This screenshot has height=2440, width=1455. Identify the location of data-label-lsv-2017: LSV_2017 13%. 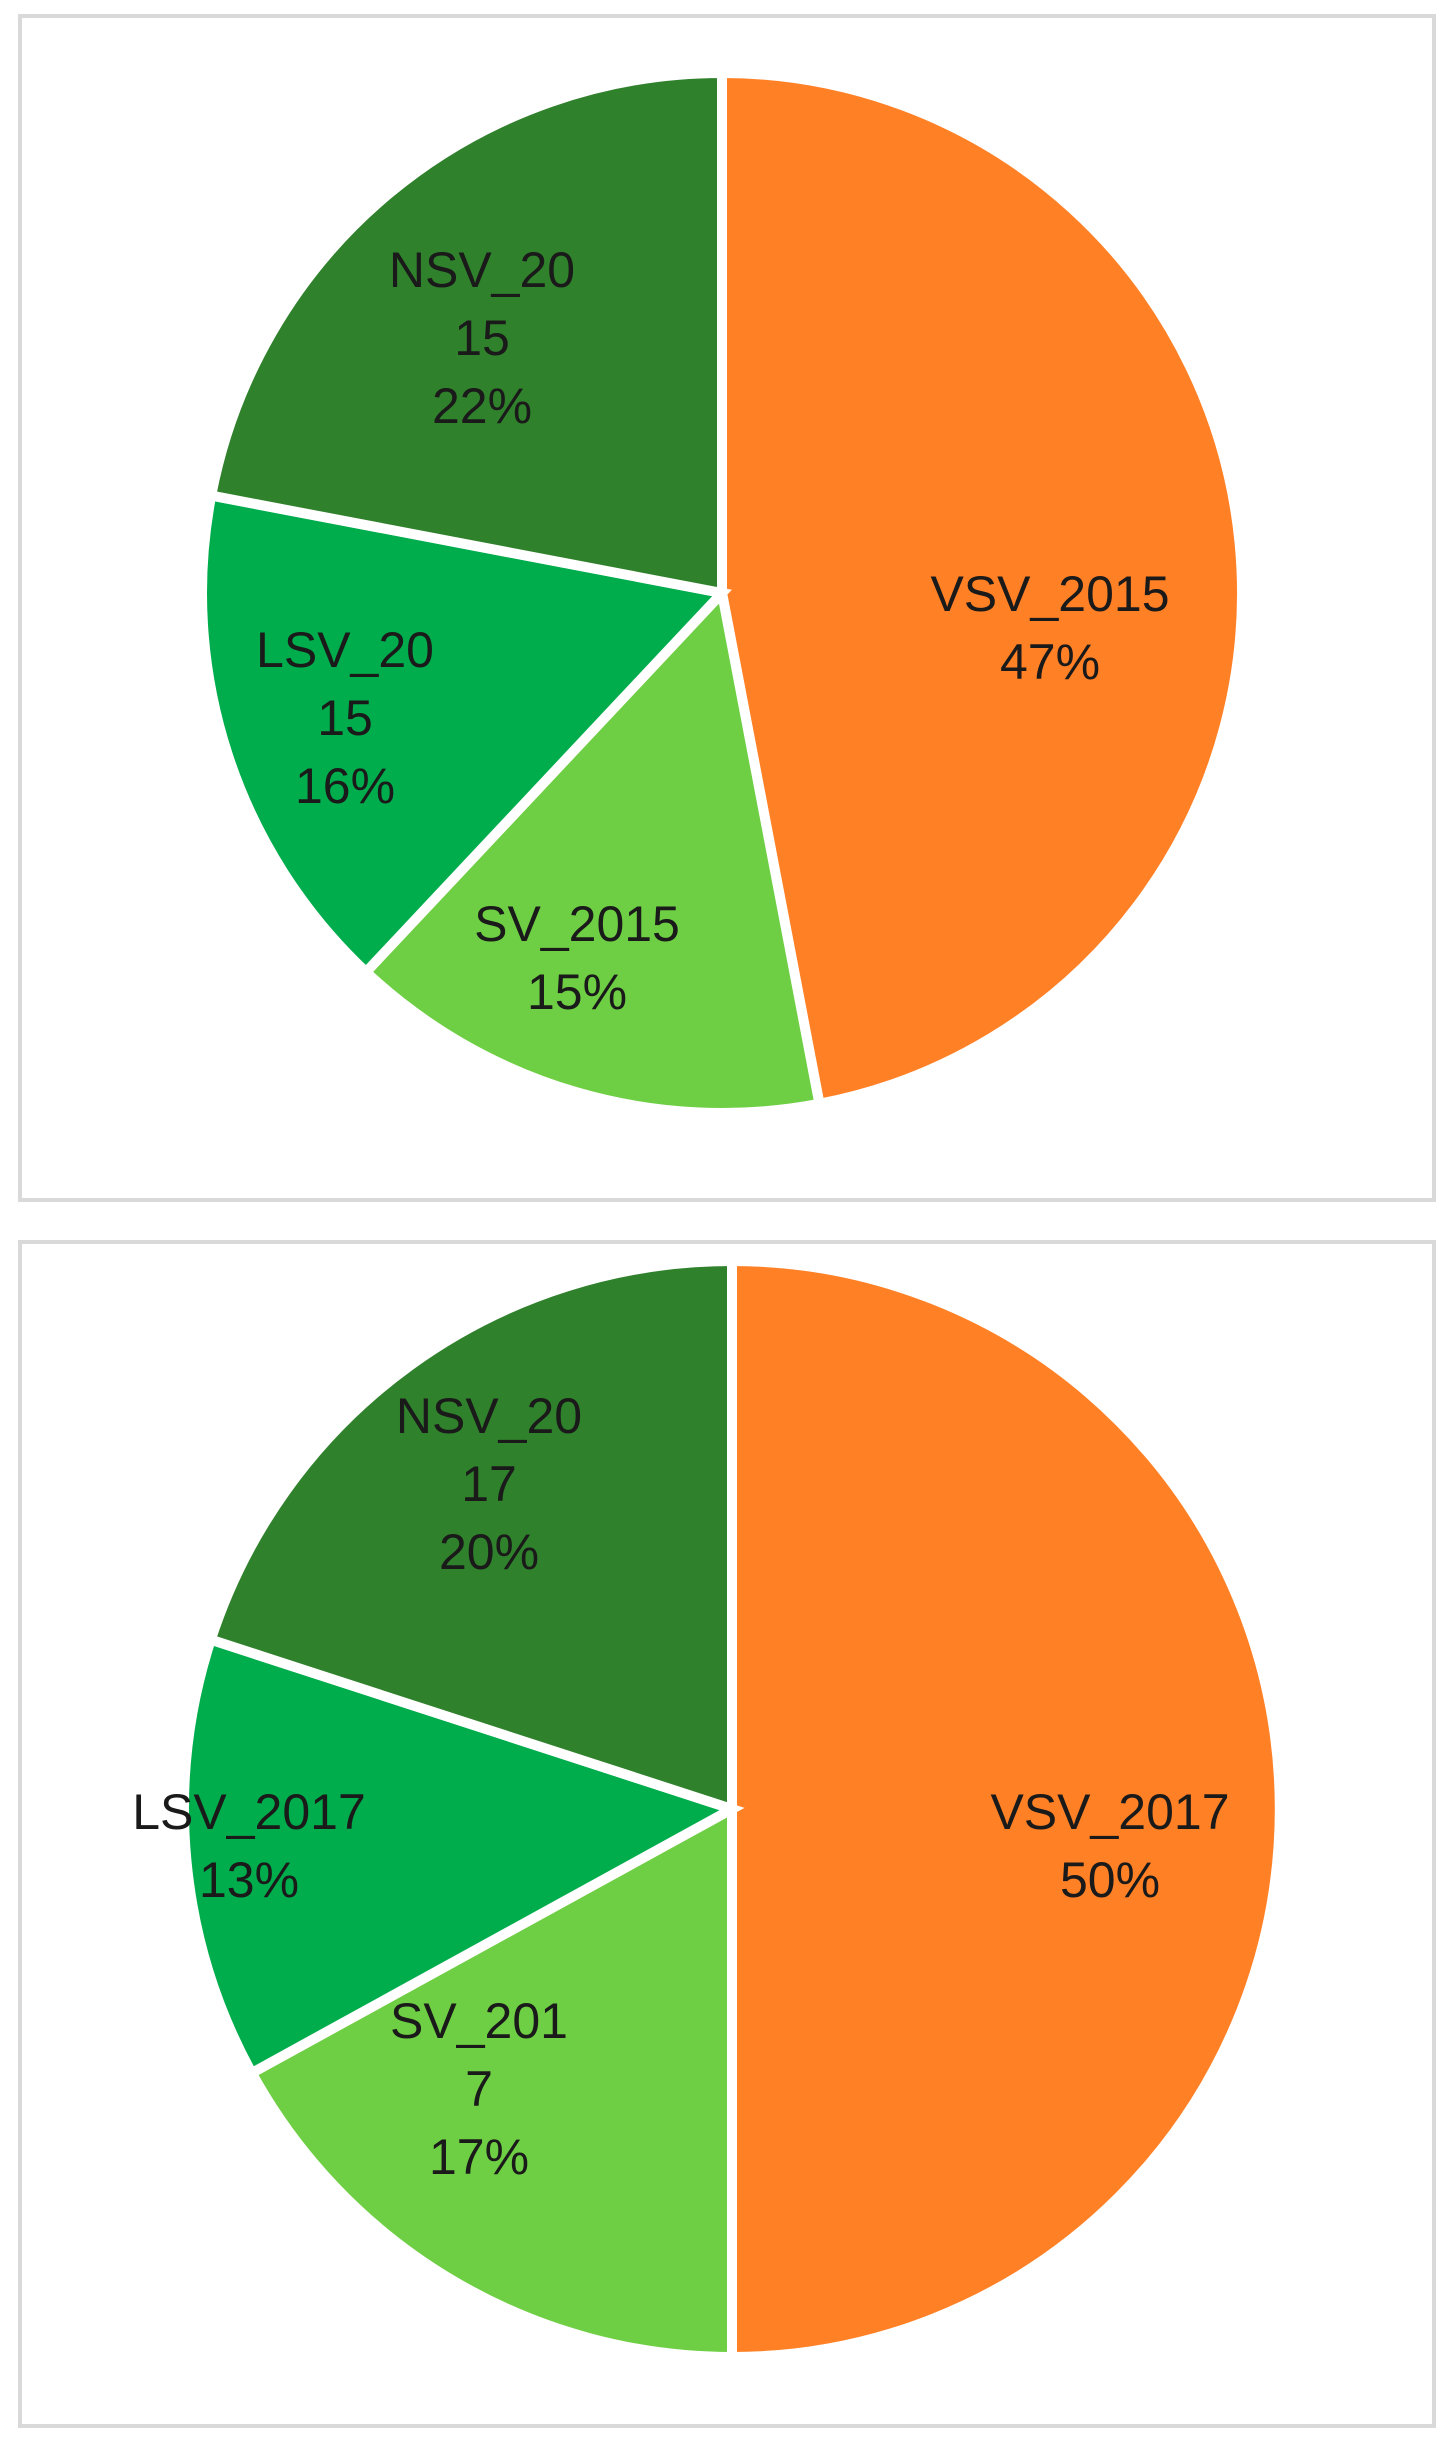
(249, 1846).